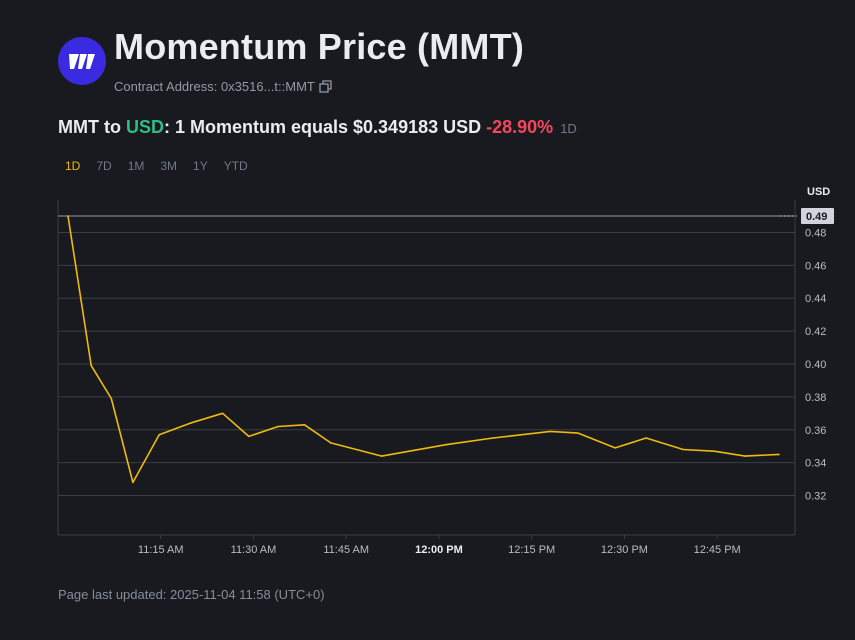 The width and height of the screenshot is (855, 640). What do you see at coordinates (200, 166) in the screenshot?
I see `range-tab-1y: 1Y` at bounding box center [200, 166].